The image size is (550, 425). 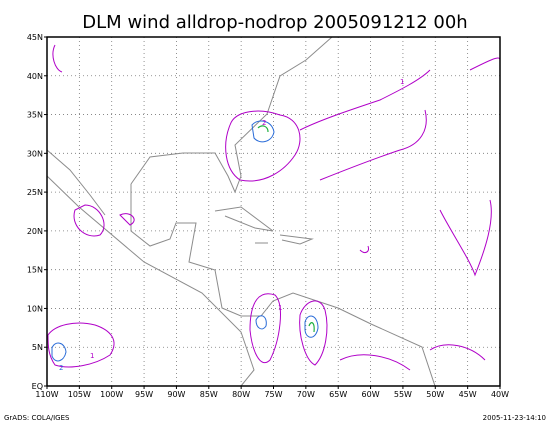 What do you see at coordinates (35, 153) in the screenshot?
I see `y-tick-label: 30N` at bounding box center [35, 153].